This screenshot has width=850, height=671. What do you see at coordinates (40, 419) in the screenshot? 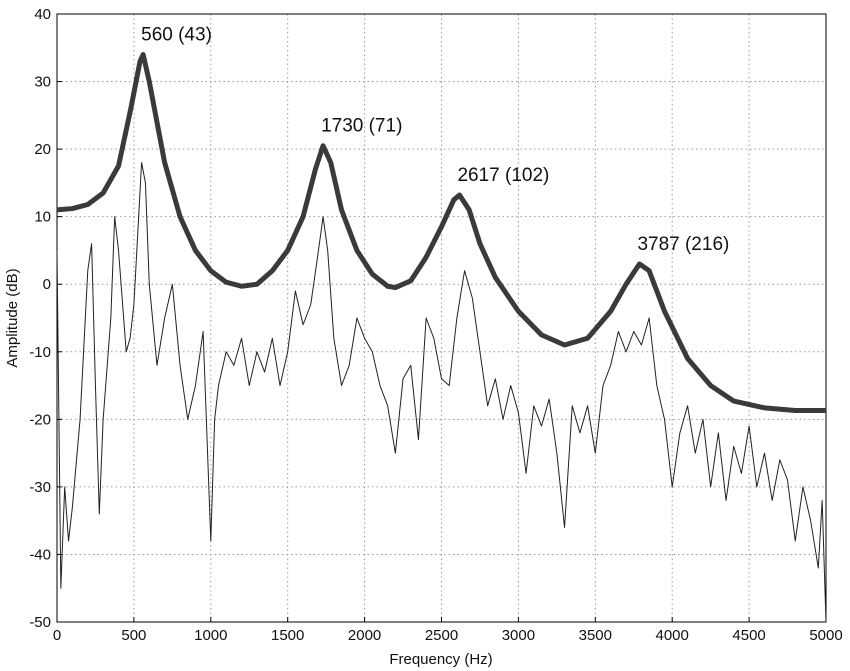
I see `y-tick-label: -20` at bounding box center [40, 419].